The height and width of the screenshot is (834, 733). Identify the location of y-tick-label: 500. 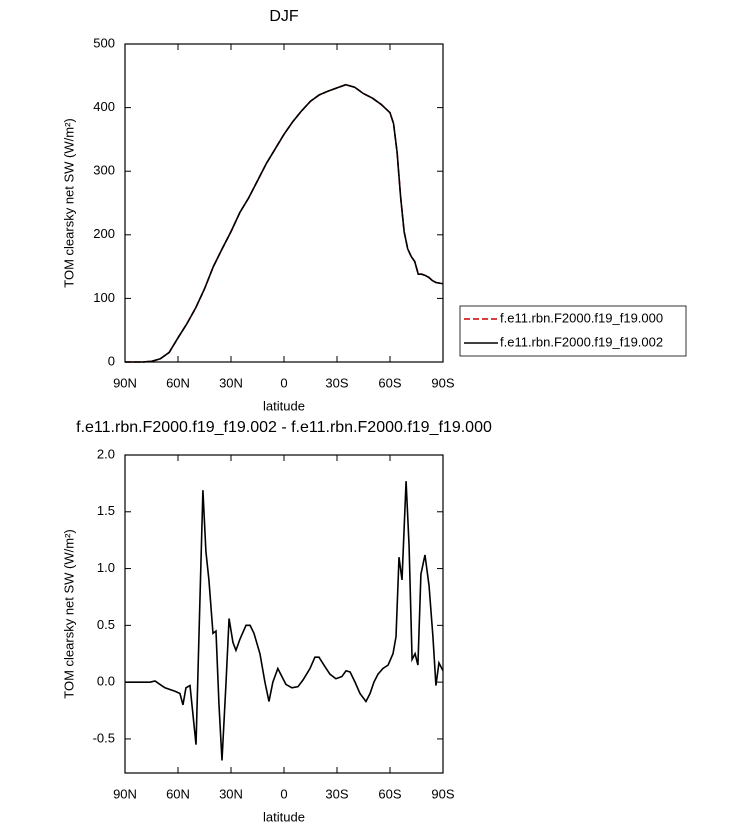
(104, 42).